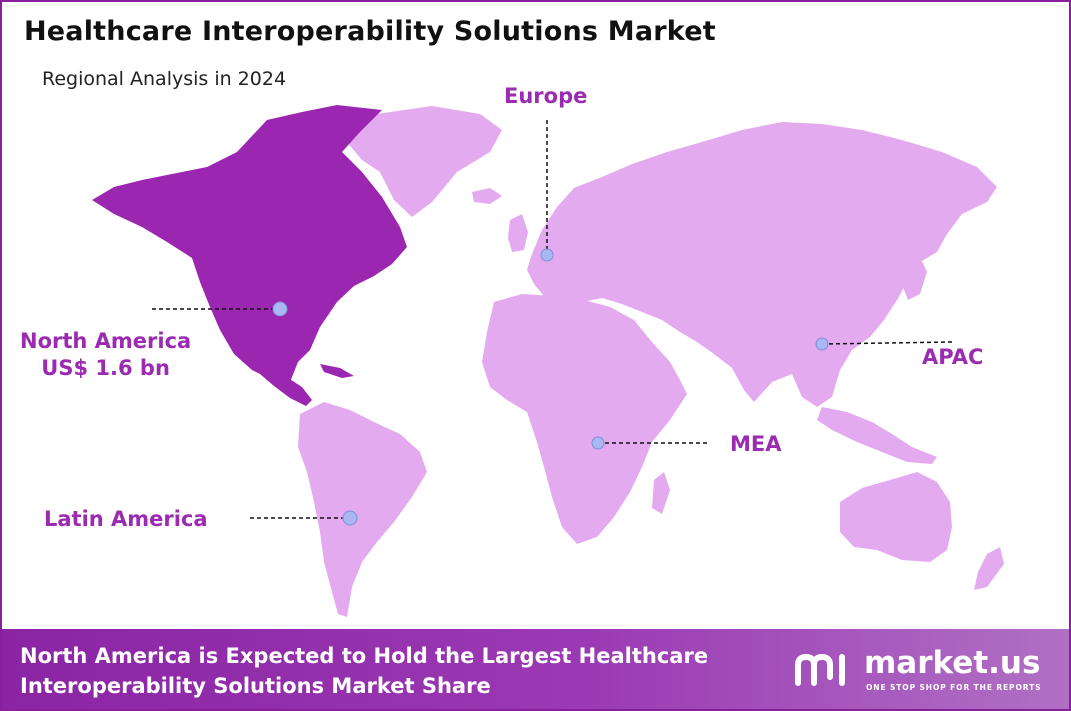 This screenshot has width=1071, height=711. What do you see at coordinates (989, 568) in the screenshot?
I see `new-zealand-shape` at bounding box center [989, 568].